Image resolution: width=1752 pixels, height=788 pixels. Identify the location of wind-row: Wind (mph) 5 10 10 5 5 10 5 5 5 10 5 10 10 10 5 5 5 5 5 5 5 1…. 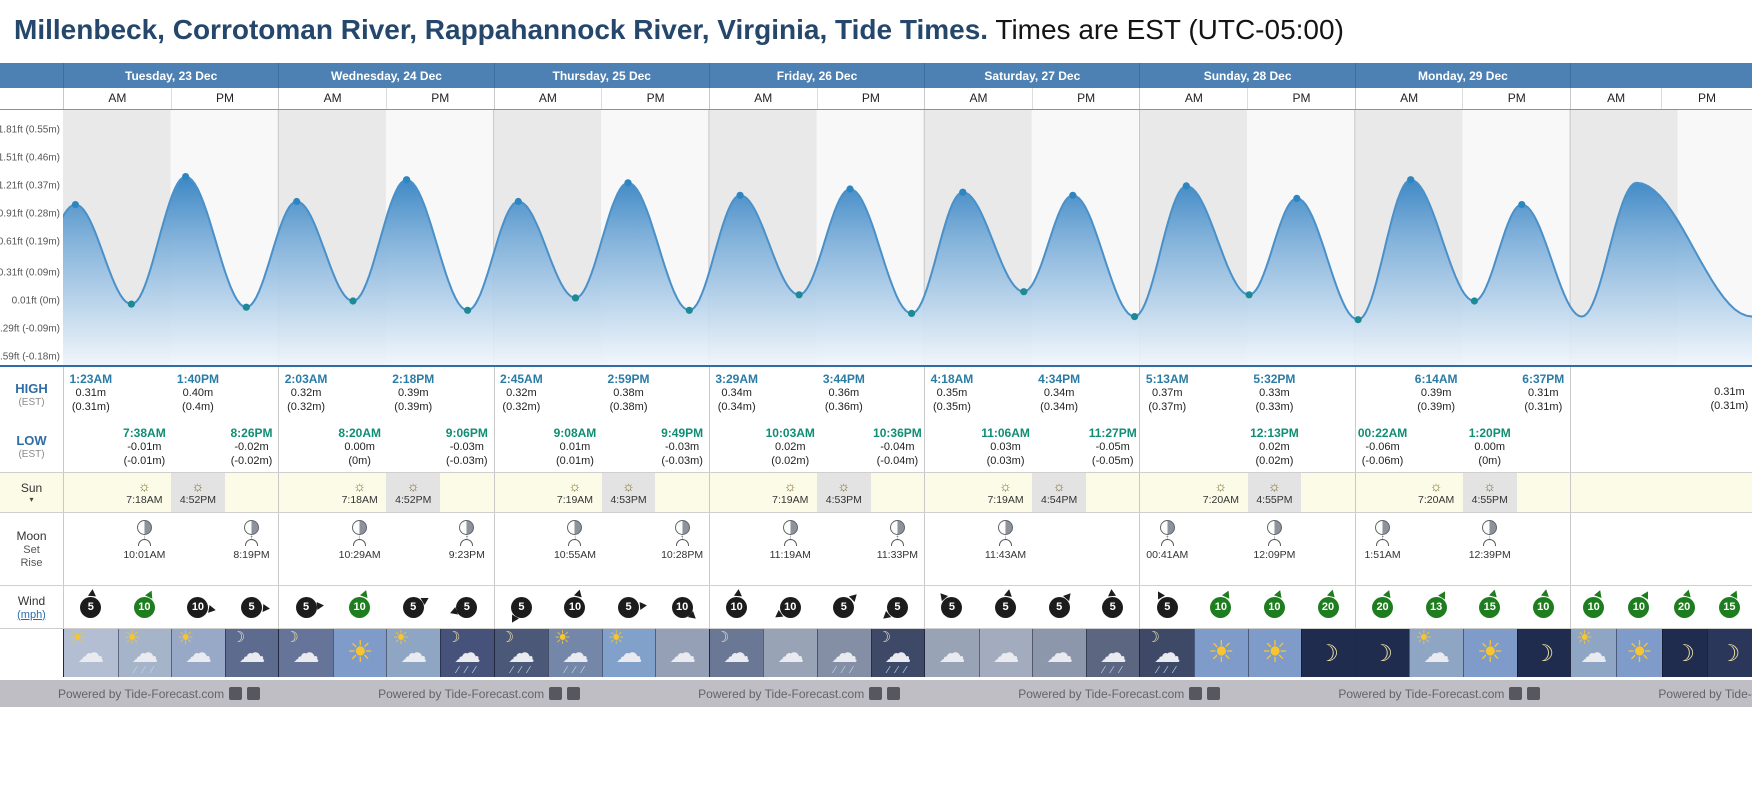
(876, 606).